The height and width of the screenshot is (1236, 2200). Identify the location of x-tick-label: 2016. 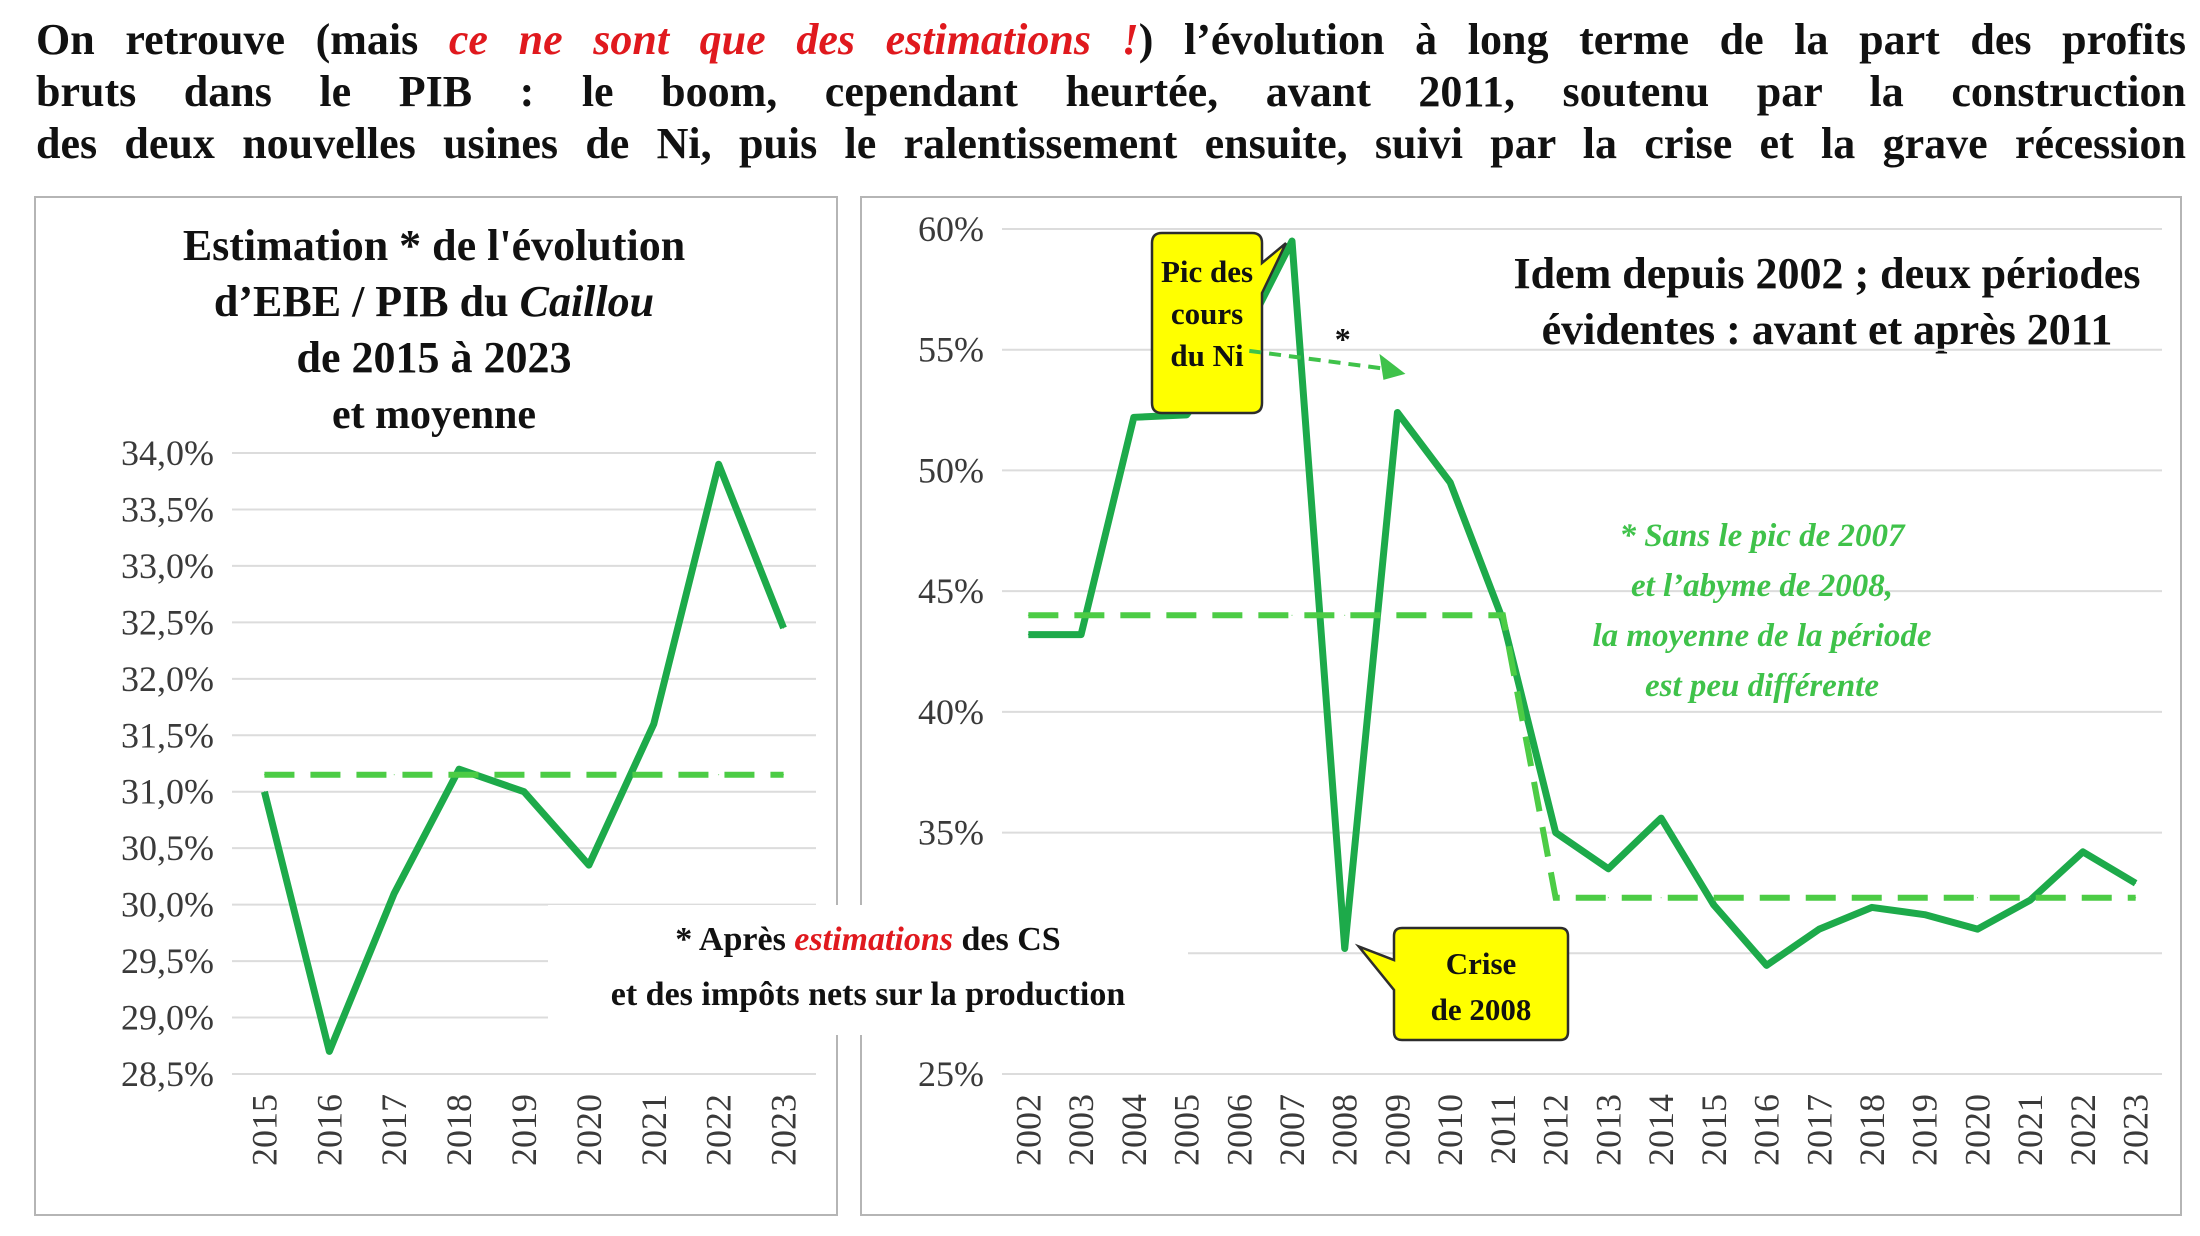
(1767, 1130).